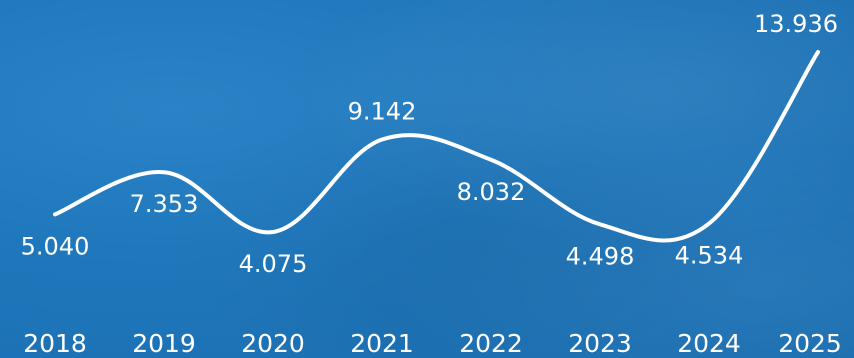 Image resolution: width=854 pixels, height=358 pixels. What do you see at coordinates (810, 343) in the screenshot?
I see `x-tick-label-2025: 2025` at bounding box center [810, 343].